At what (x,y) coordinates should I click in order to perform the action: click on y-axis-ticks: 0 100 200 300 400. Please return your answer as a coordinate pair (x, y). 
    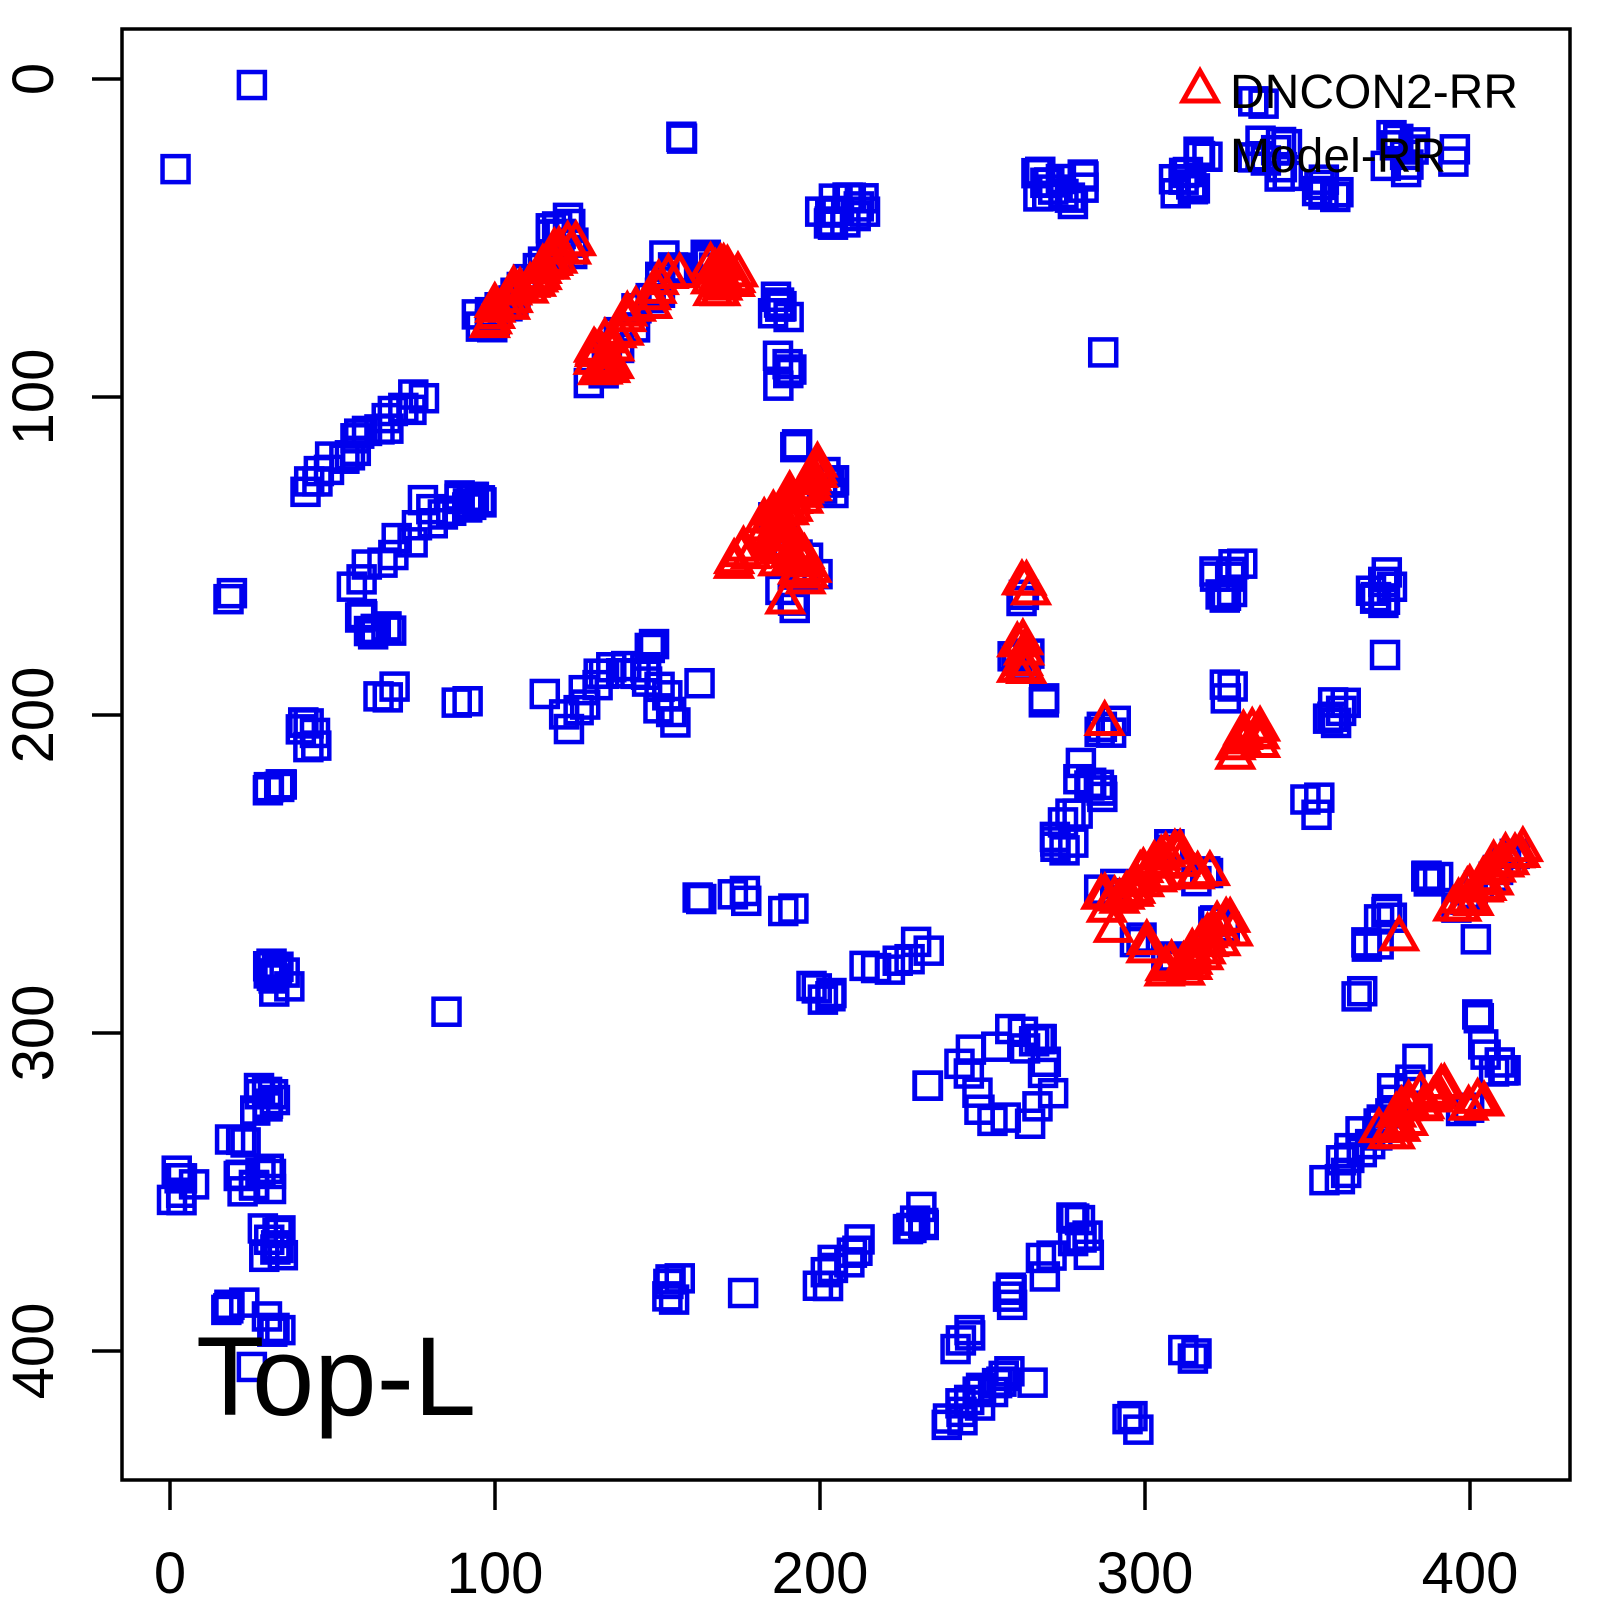
    Looking at the image, I should click on (61, 731).